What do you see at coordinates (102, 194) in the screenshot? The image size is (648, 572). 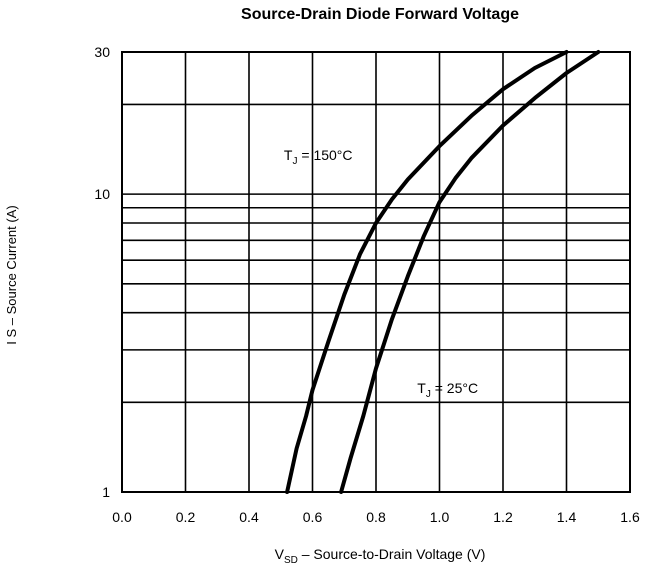 I see `y-tick-label: 10` at bounding box center [102, 194].